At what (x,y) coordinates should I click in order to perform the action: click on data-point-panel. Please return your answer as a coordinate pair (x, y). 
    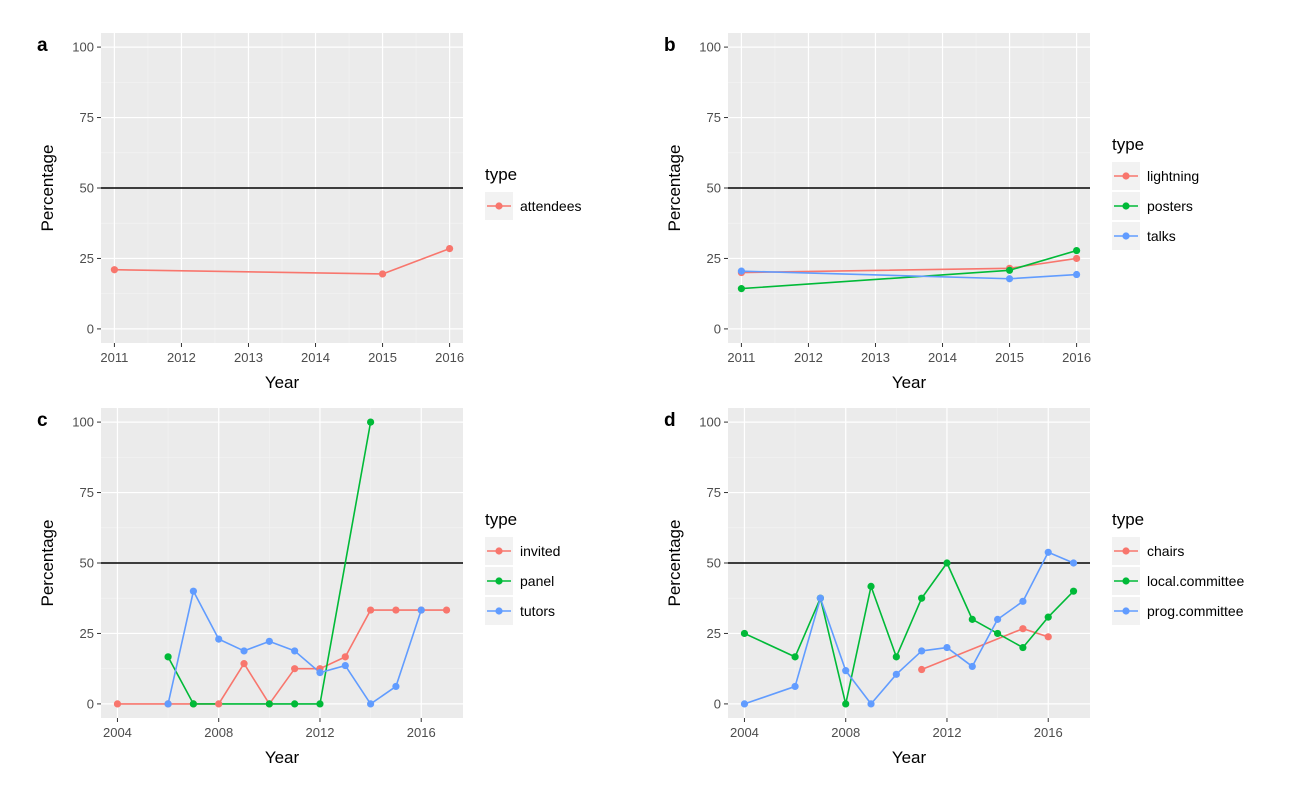
    Looking at the image, I should click on (295, 704).